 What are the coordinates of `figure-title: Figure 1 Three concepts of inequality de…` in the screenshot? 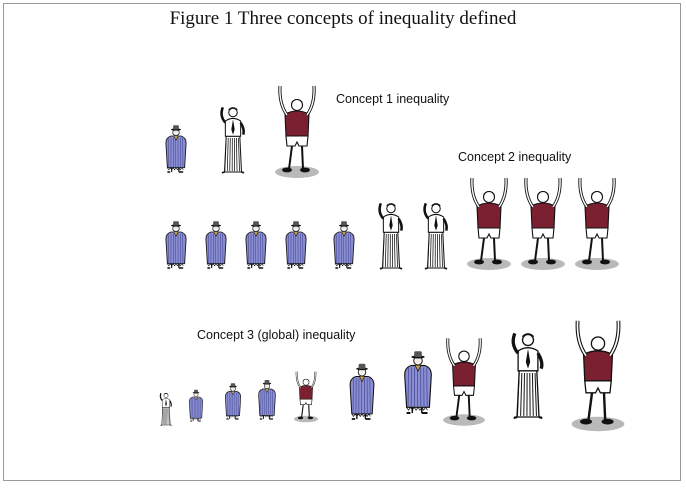 It's located at (343, 18).